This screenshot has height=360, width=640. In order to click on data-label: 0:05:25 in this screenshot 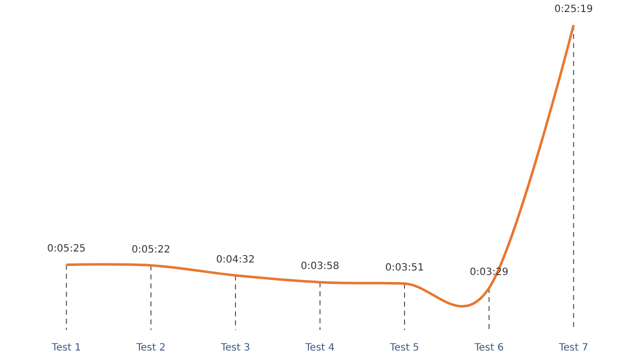, I will do `click(66, 249)`.